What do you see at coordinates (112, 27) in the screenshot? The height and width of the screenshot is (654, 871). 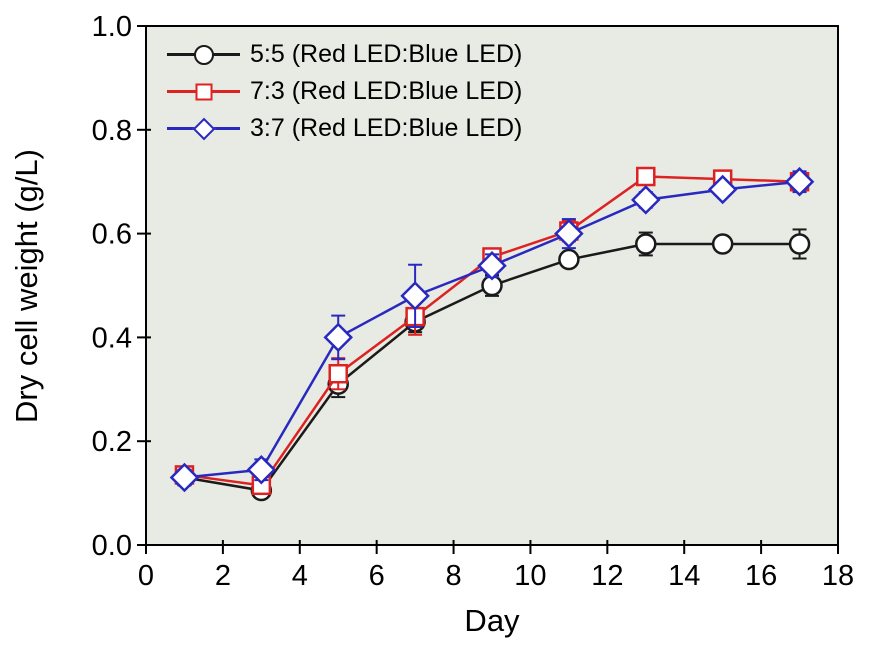 I see `y-tick-label: 1.0` at bounding box center [112, 27].